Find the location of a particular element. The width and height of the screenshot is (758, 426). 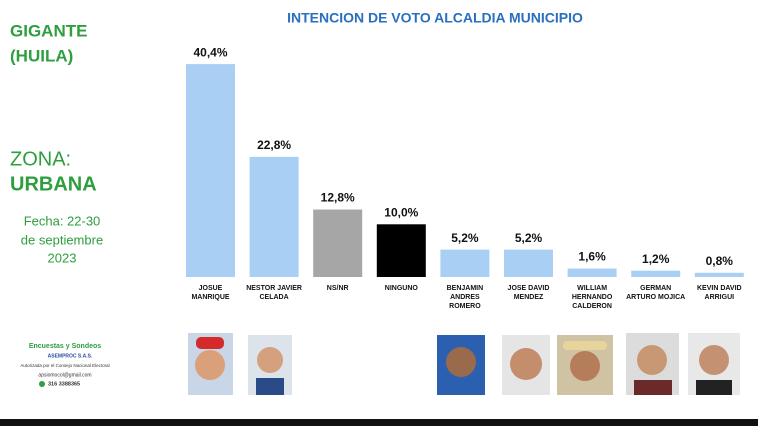

logo-title: Encuestas y Sondeos is located at coordinates (65, 346).